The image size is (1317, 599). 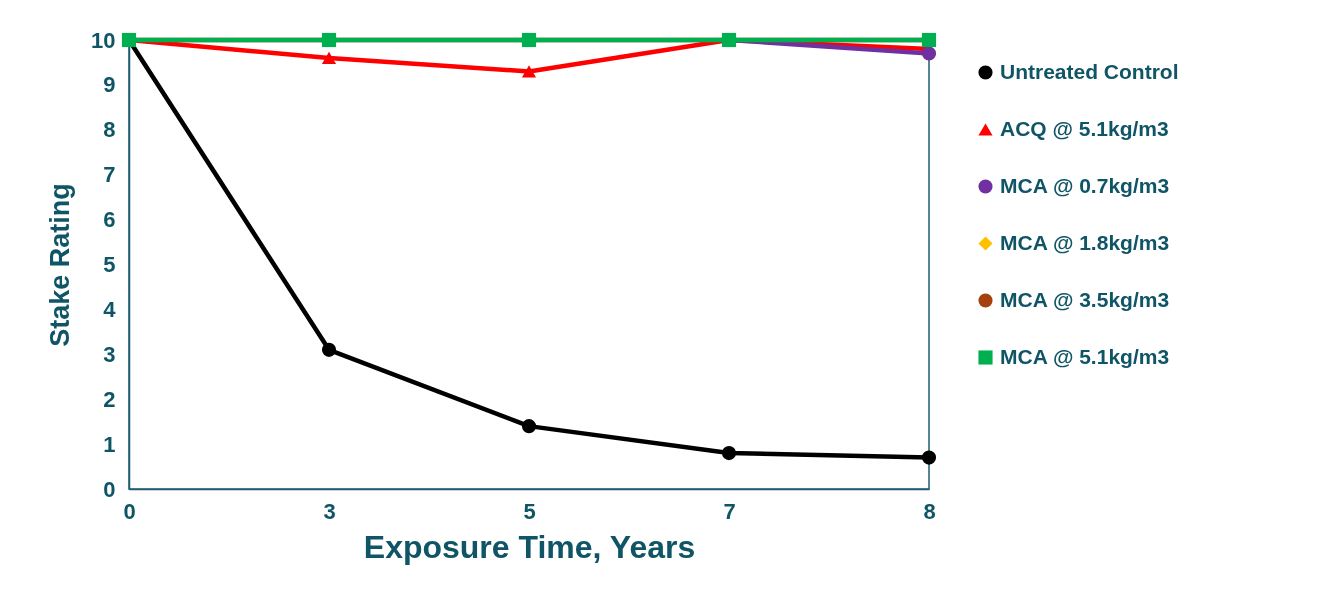 What do you see at coordinates (929, 511) in the screenshot?
I see `x-tick-label: 8` at bounding box center [929, 511].